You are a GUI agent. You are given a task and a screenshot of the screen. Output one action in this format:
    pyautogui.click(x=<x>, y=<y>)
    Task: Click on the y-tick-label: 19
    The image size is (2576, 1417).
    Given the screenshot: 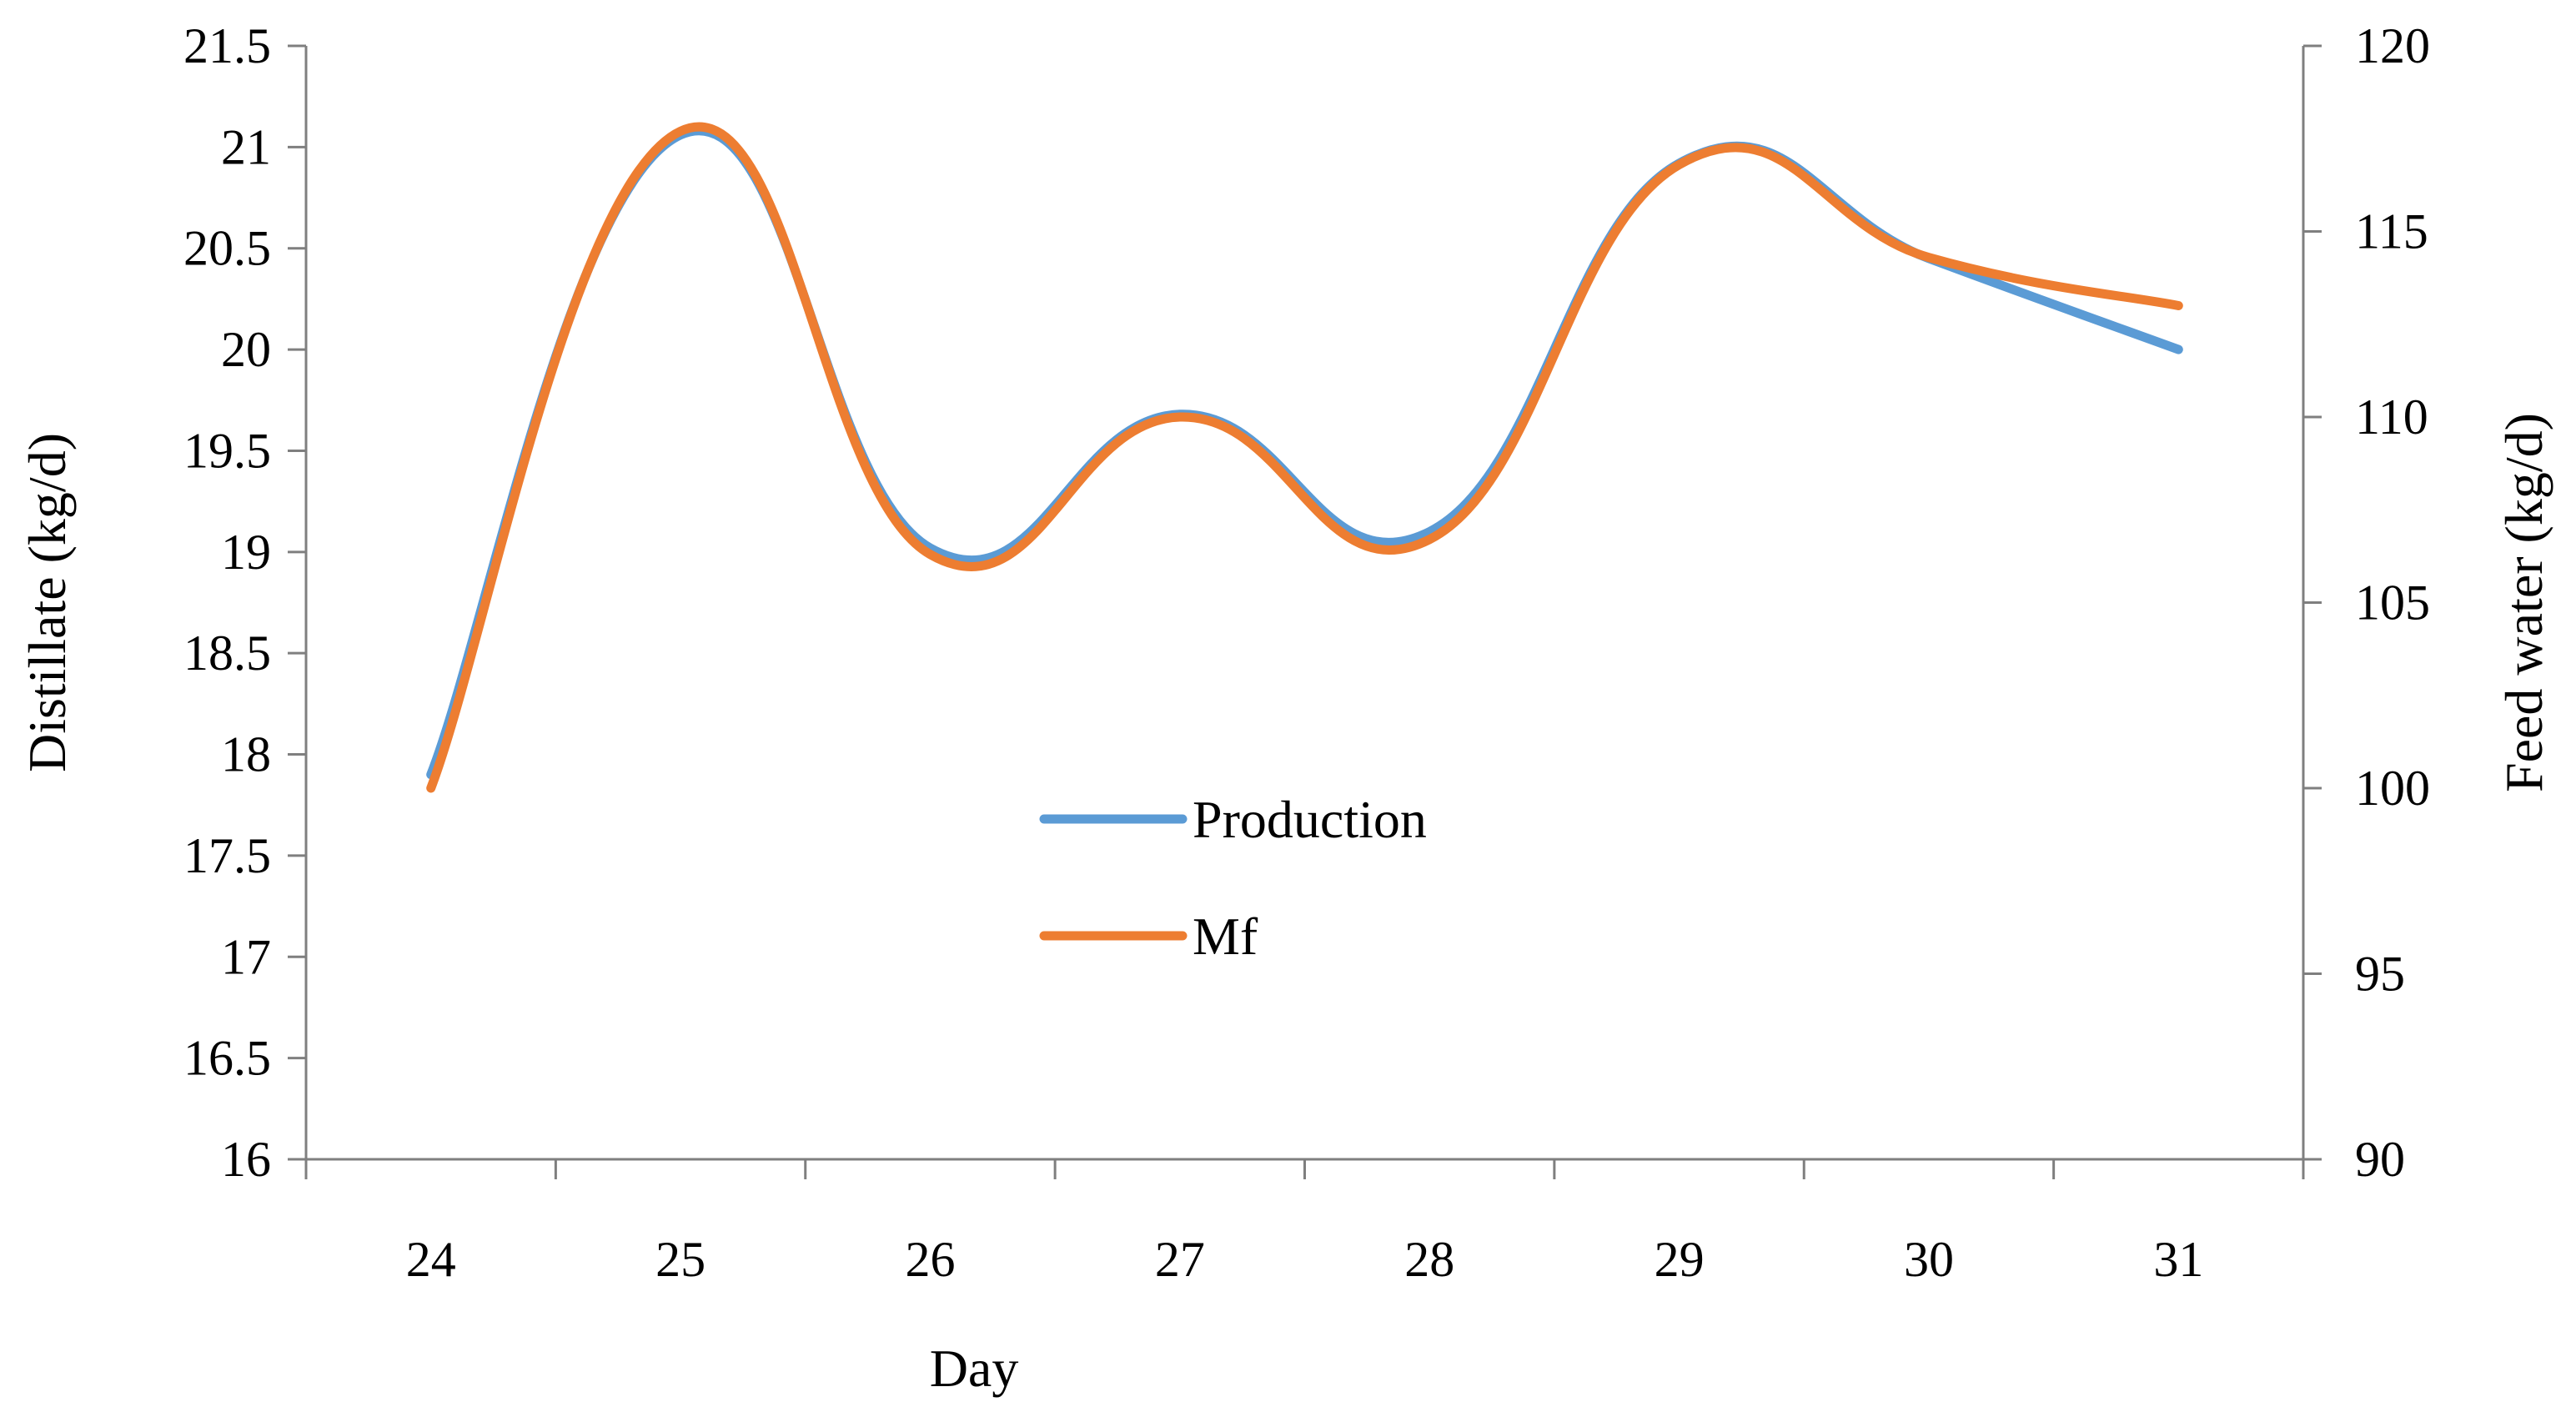 What is the action you would take?
    pyautogui.click(x=246, y=552)
    